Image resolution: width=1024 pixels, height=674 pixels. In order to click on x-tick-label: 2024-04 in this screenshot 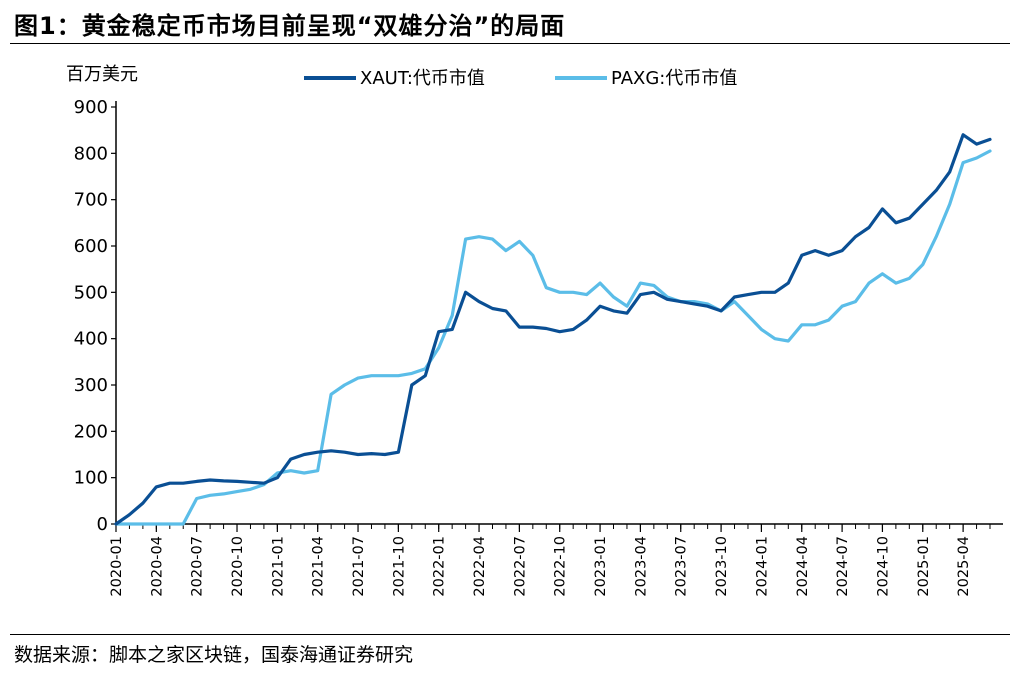, I will do `click(803, 566)`.